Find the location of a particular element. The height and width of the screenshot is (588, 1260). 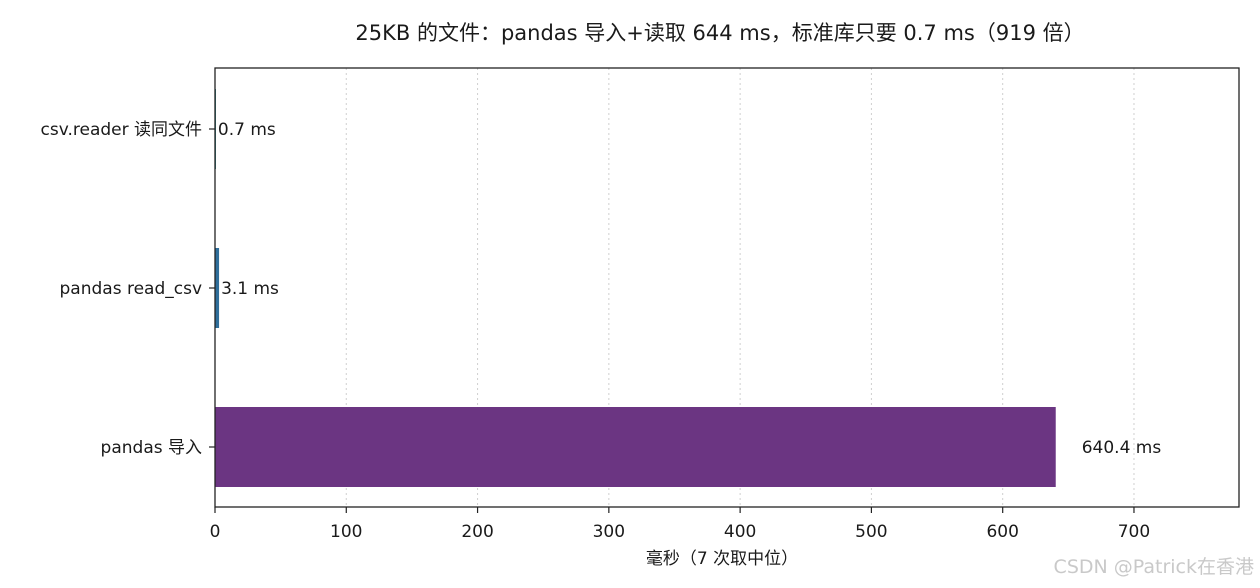

x-tick-label-1: 100 is located at coordinates (346, 532).